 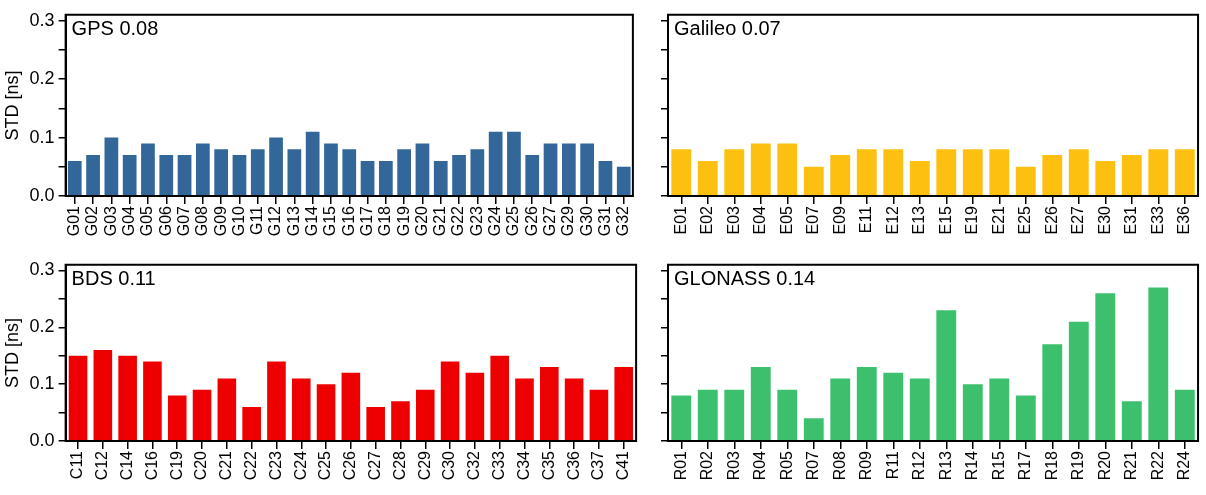 What do you see at coordinates (919, 220) in the screenshot?
I see `x-tick-label: E13` at bounding box center [919, 220].